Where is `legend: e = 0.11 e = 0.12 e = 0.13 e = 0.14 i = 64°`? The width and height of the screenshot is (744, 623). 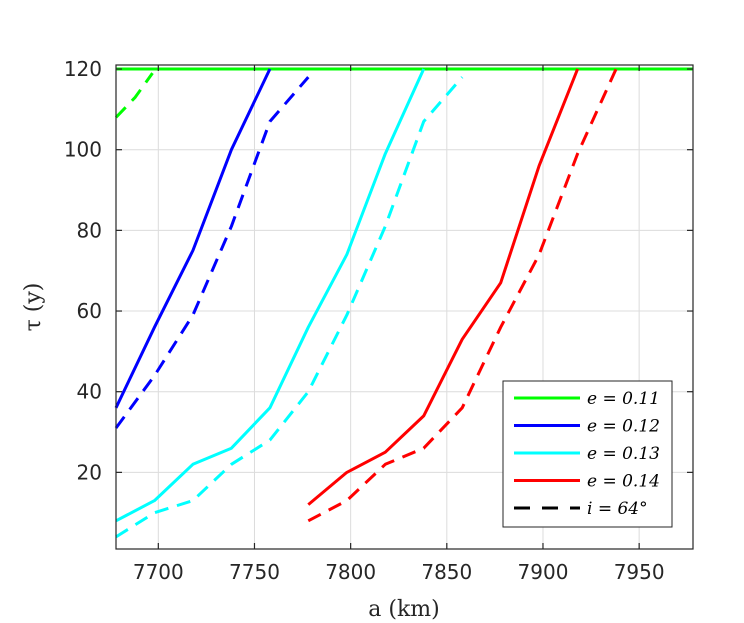 legend: e = 0.11 e = 0.12 e = 0.13 e = 0.14 i = 64° is located at coordinates (587, 454).